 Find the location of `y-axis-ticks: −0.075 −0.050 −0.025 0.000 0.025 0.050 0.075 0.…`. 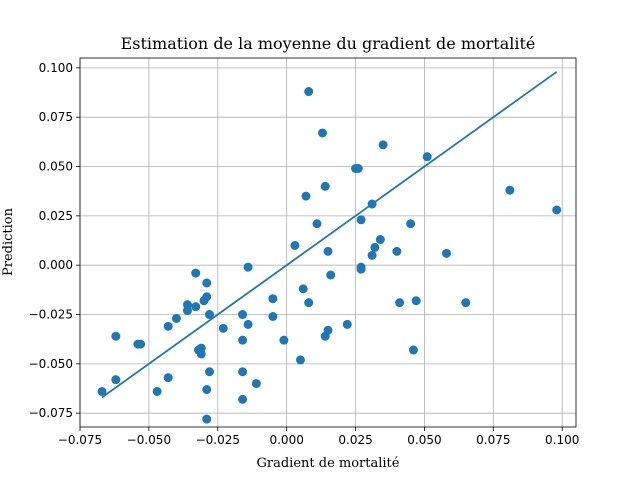

y-axis-ticks: −0.075 −0.050 −0.025 0.000 0.025 0.050 0.075 0.… is located at coordinates (54, 240).